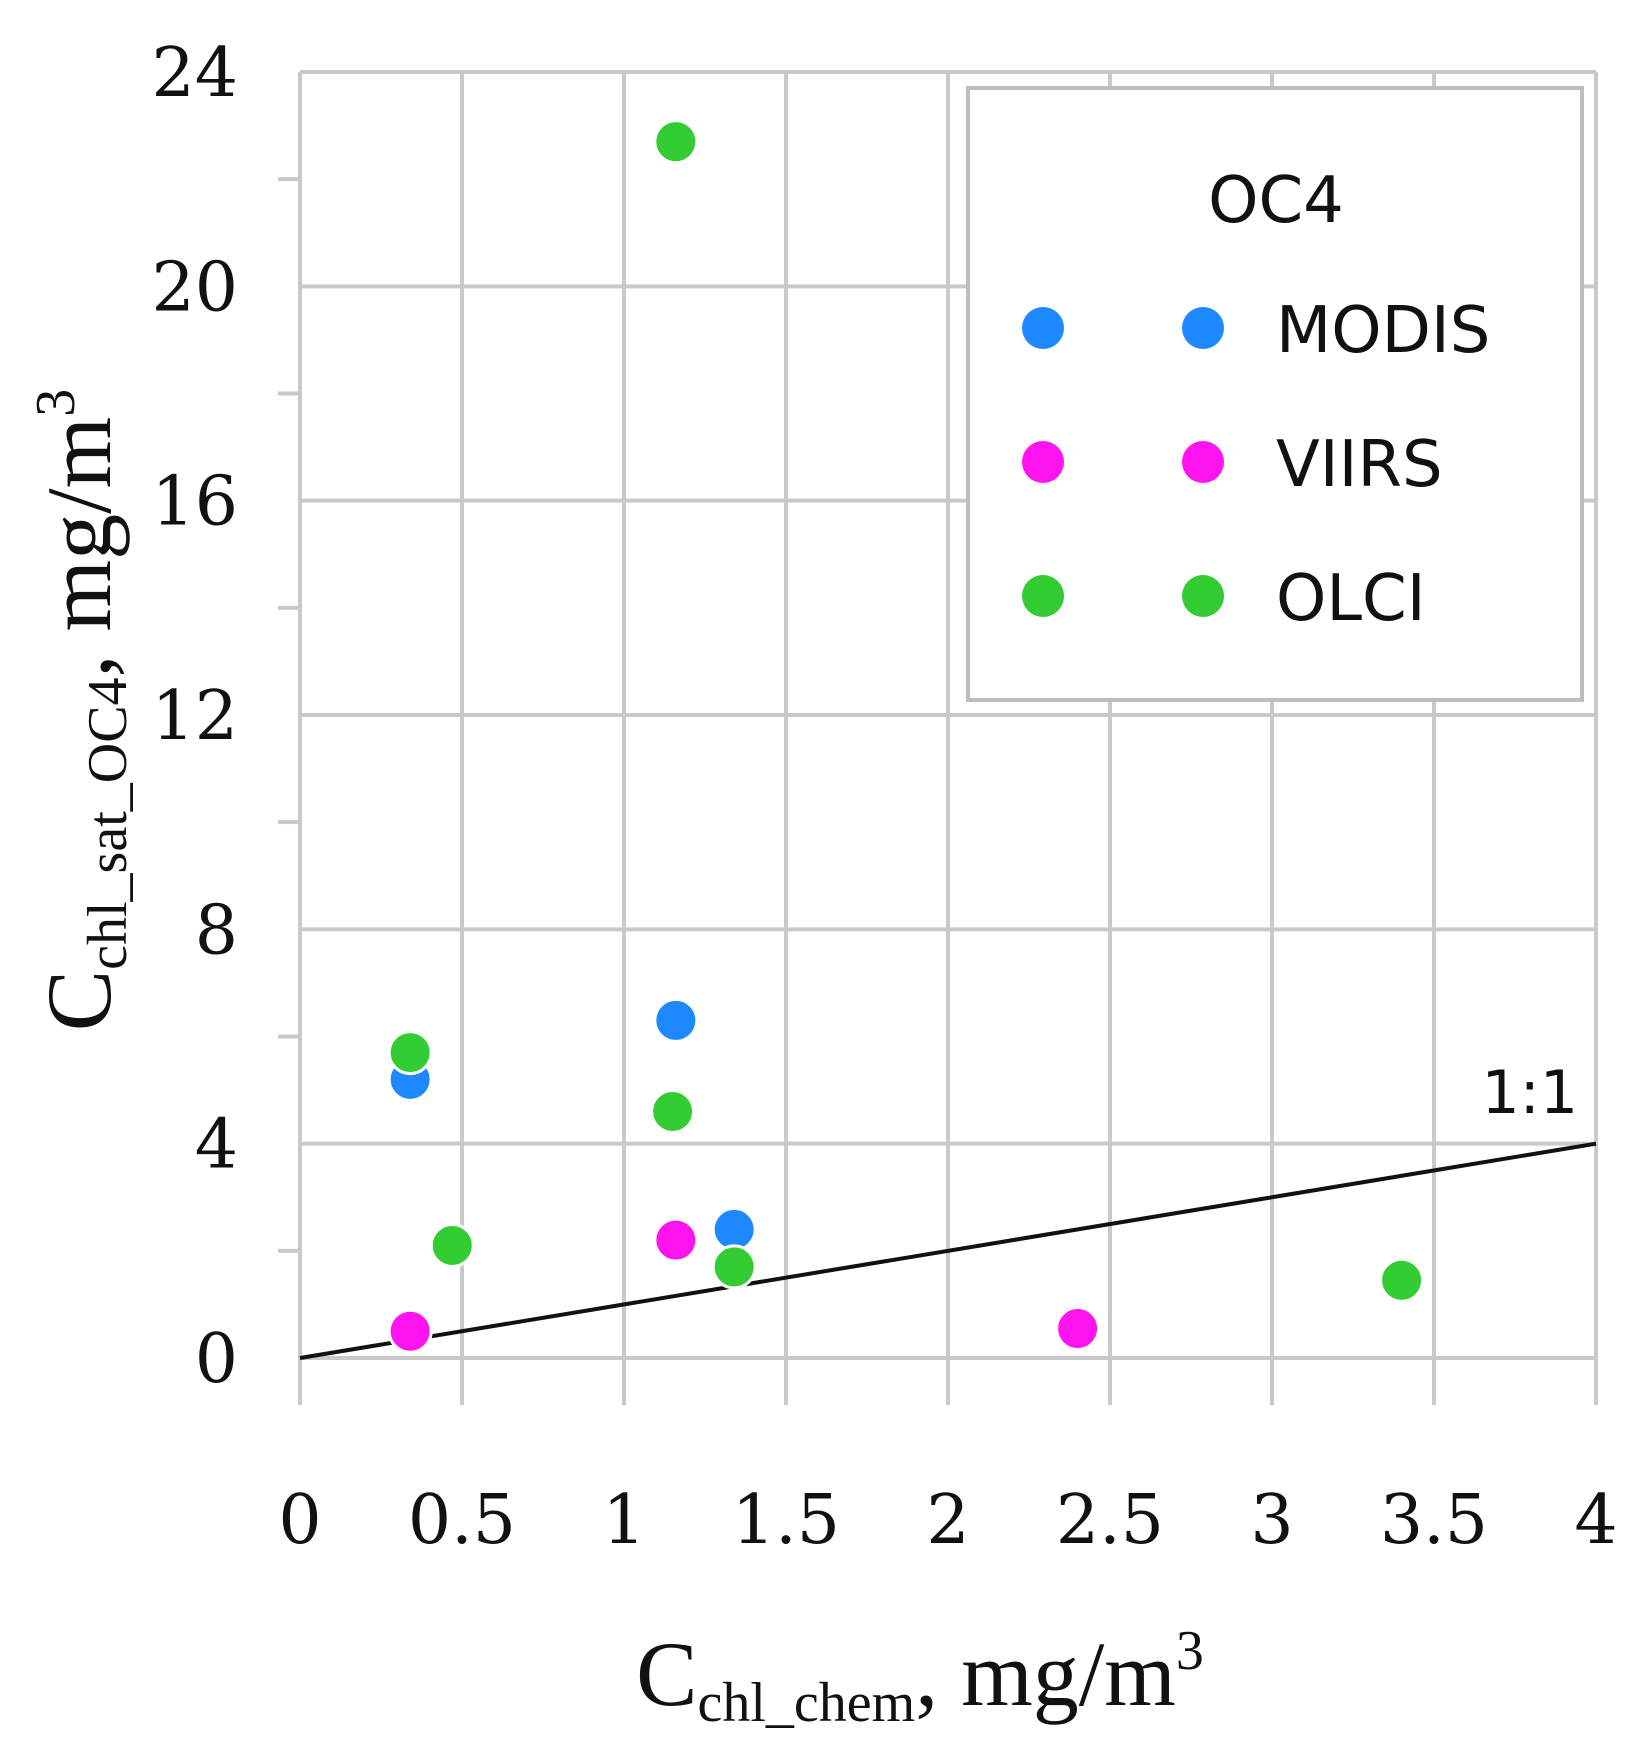 This screenshot has height=1746, width=1636. I want to click on x-tick-label: 3, so click(1271, 1520).